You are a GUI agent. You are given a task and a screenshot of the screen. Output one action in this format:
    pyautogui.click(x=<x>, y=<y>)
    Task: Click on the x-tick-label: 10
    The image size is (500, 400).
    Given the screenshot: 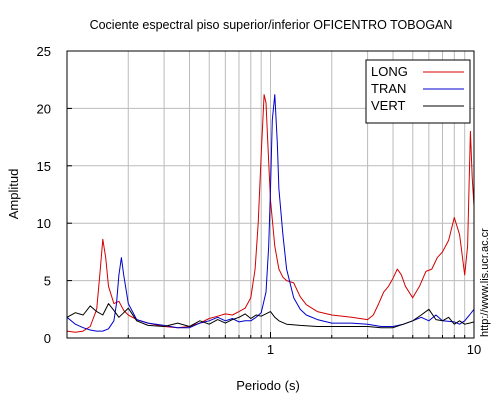 What is the action you would take?
    pyautogui.click(x=474, y=349)
    